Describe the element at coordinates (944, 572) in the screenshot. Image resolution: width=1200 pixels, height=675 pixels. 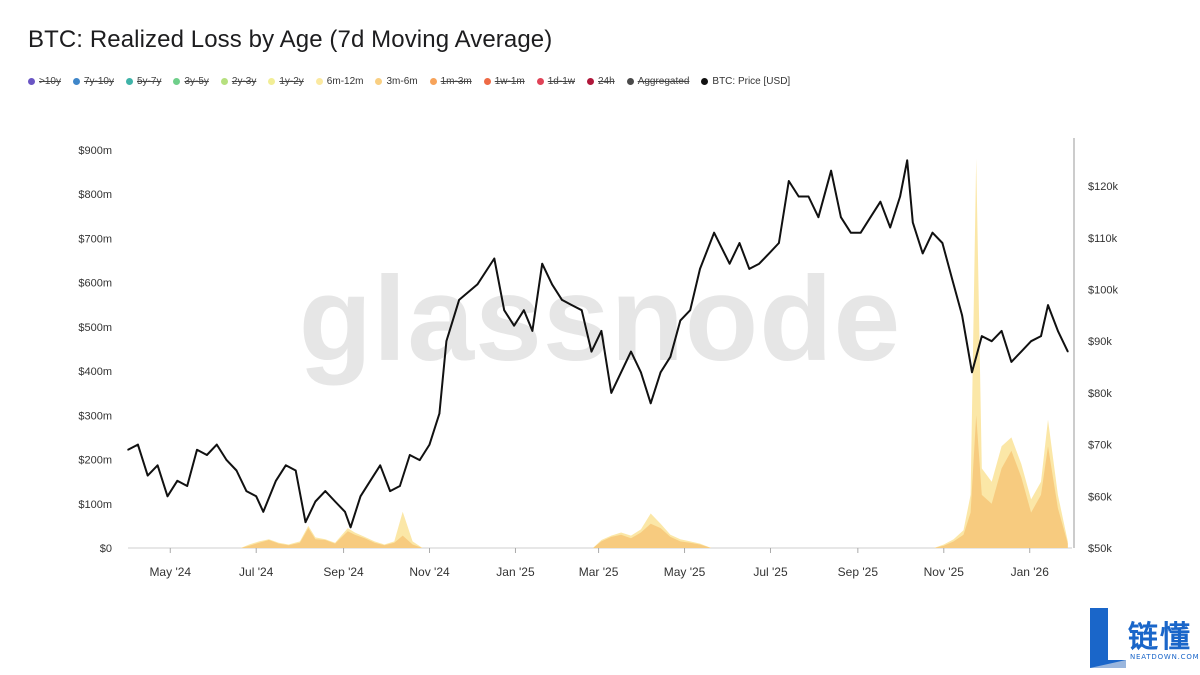
I see `x-tick-label: Nov '25` at that location.